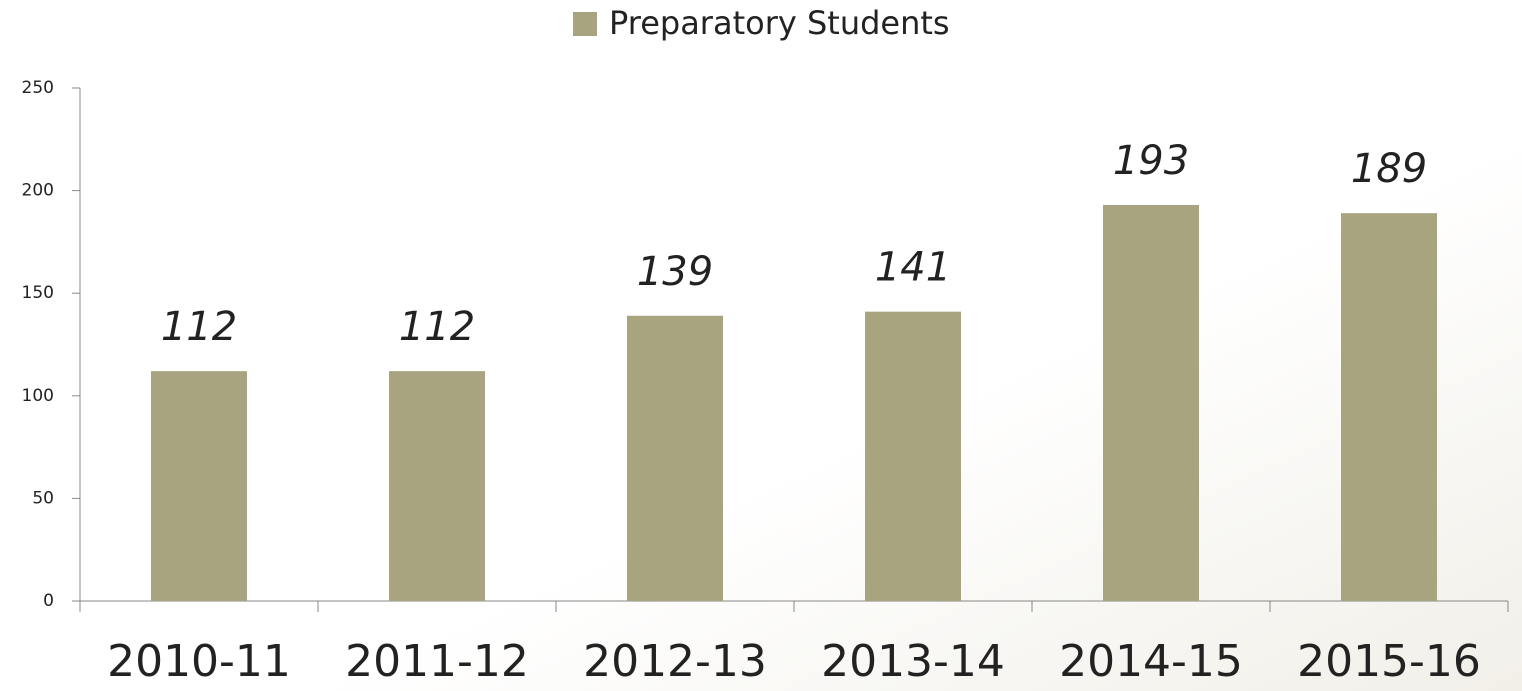 The width and height of the screenshot is (1522, 691). What do you see at coordinates (913, 268) in the screenshot?
I see `data-label: 141` at bounding box center [913, 268].